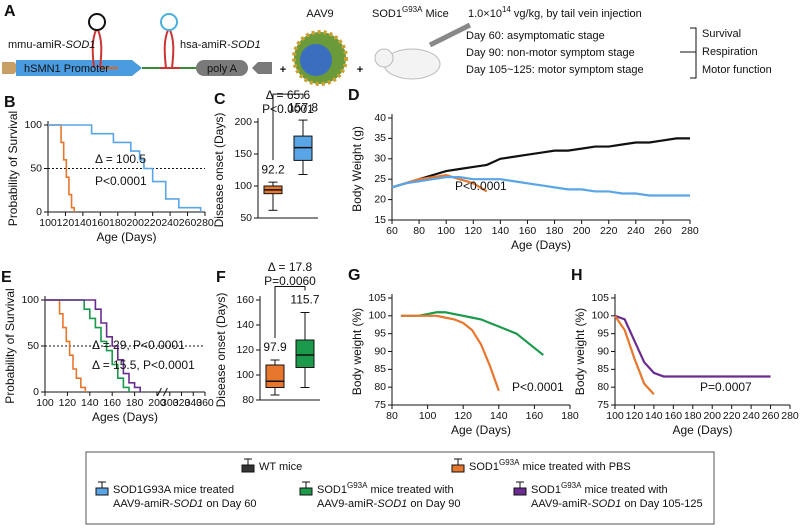  I want to click on x-tick-label: 280, so click(690, 231).